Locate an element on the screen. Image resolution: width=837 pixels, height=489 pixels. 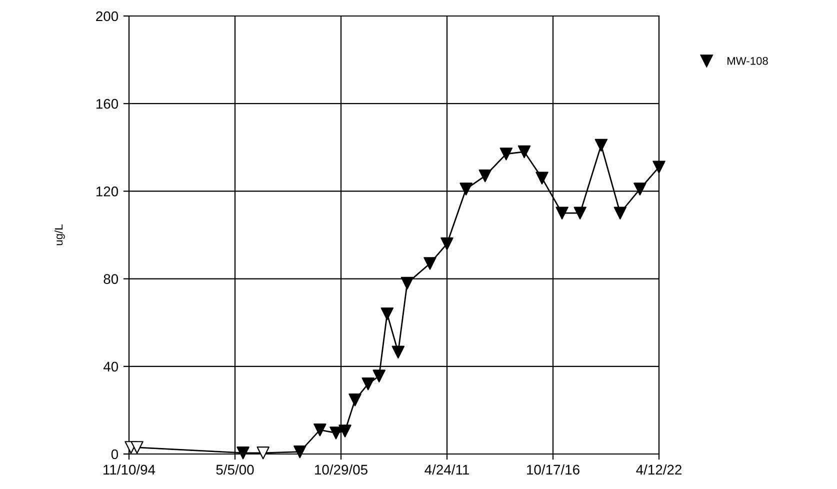
x-tick-label: 10/29/05 is located at coordinates (341, 469).